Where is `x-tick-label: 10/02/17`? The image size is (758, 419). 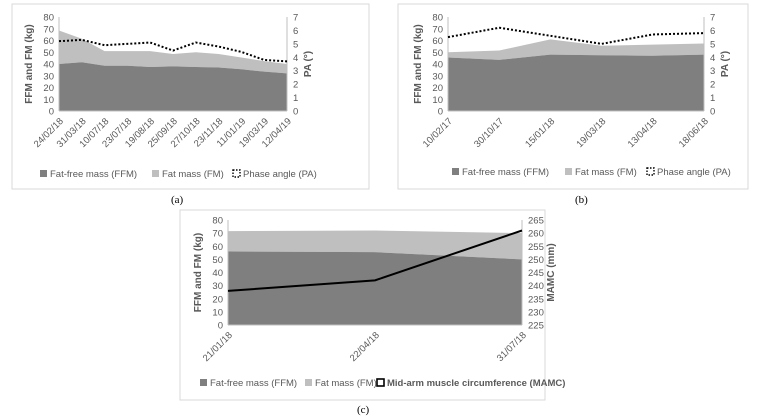 x-tick-label: 10/02/17 is located at coordinates (438, 133).